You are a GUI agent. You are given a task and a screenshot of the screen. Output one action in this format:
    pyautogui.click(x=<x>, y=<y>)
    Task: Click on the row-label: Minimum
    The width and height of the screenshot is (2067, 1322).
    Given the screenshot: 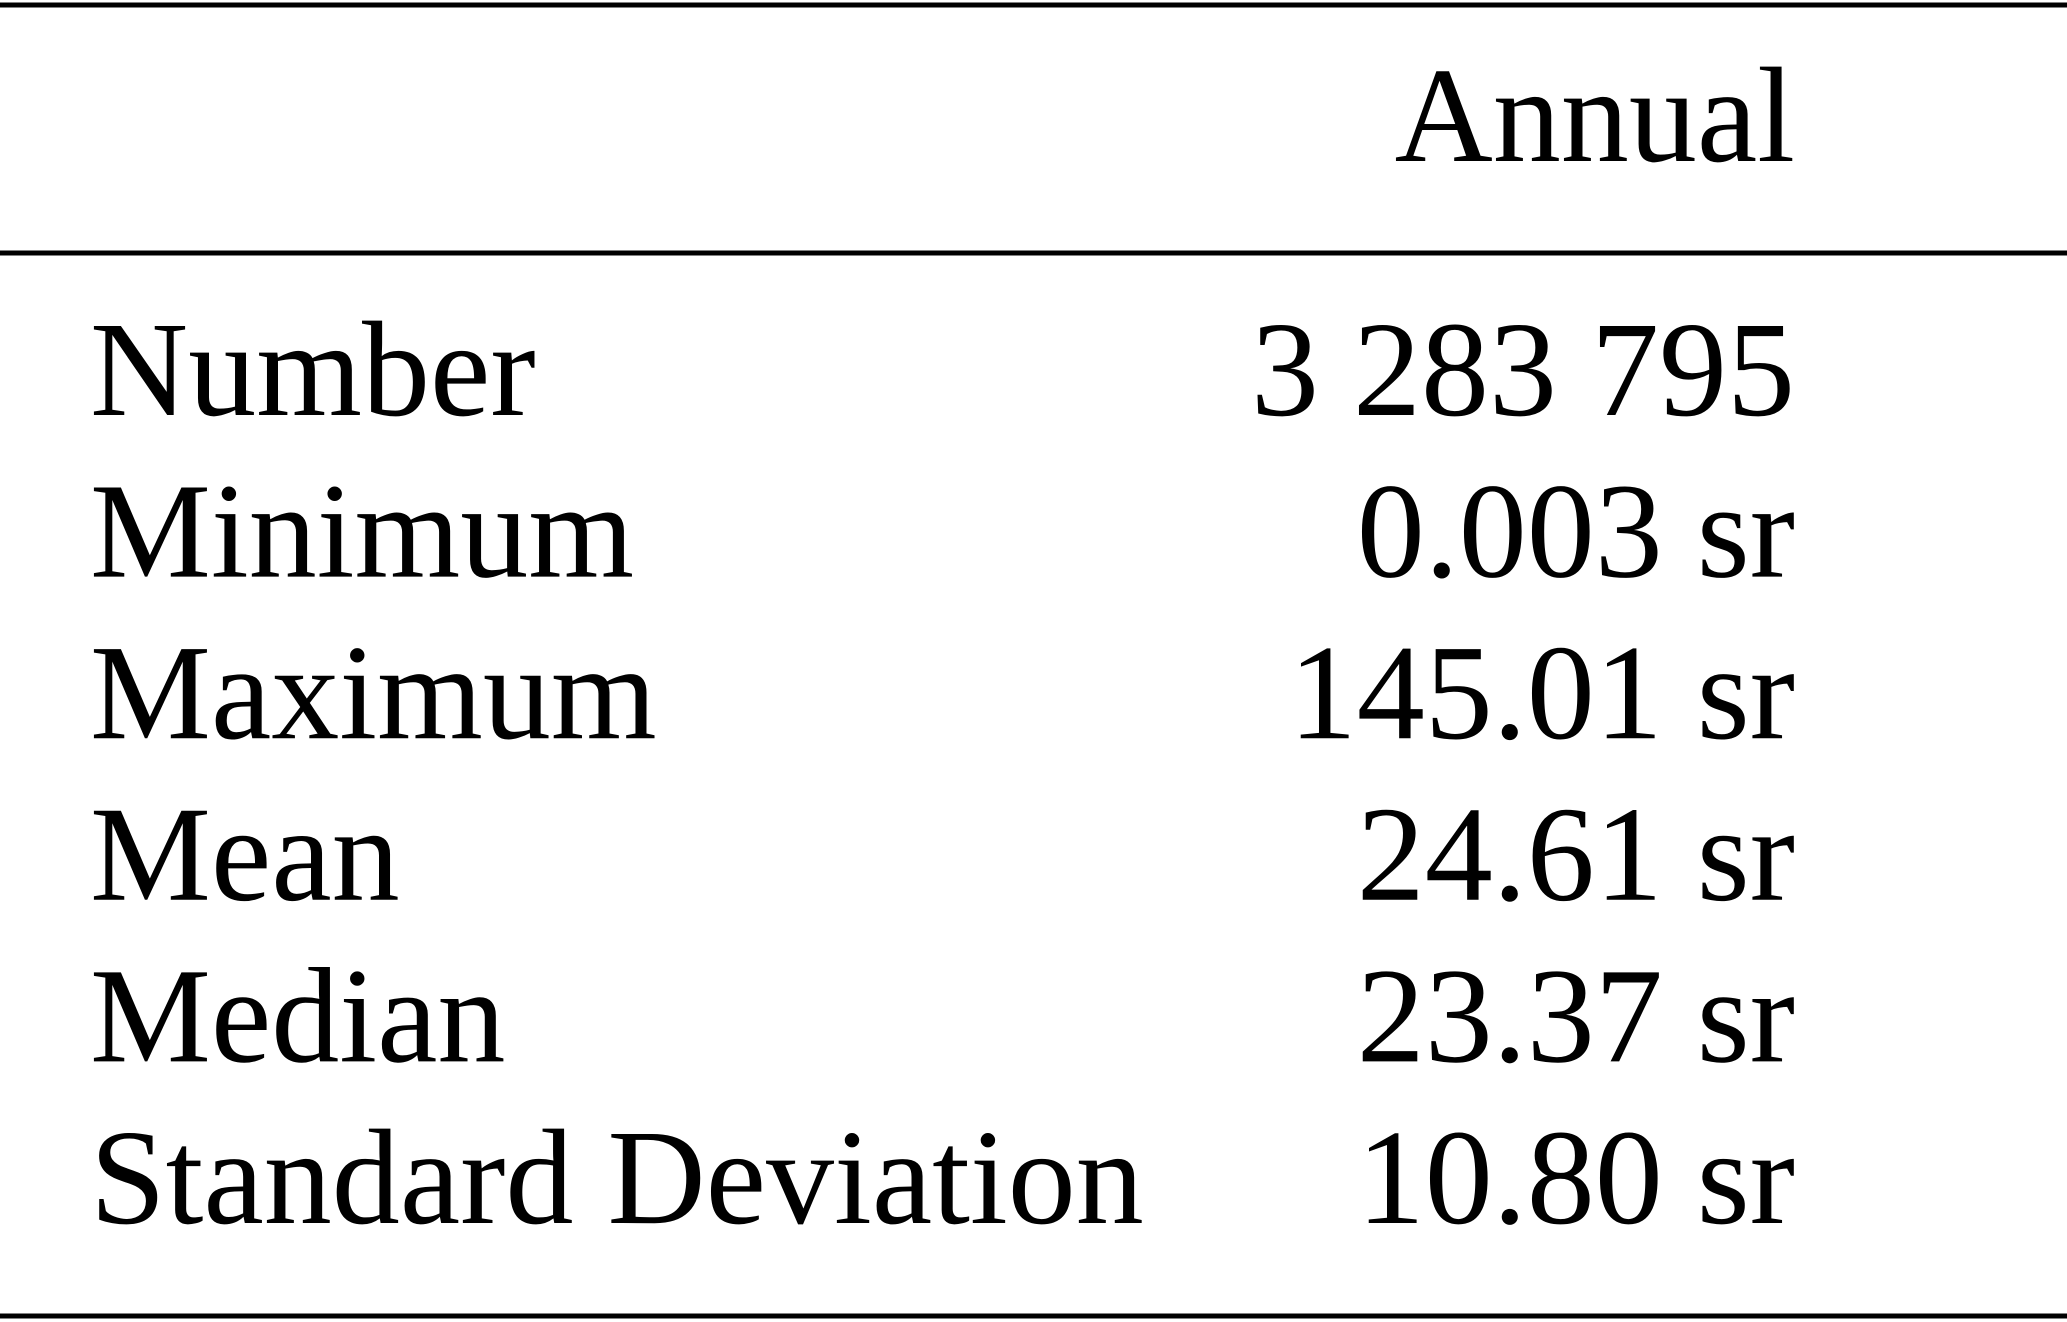 What is the action you would take?
    pyautogui.click(x=362, y=532)
    